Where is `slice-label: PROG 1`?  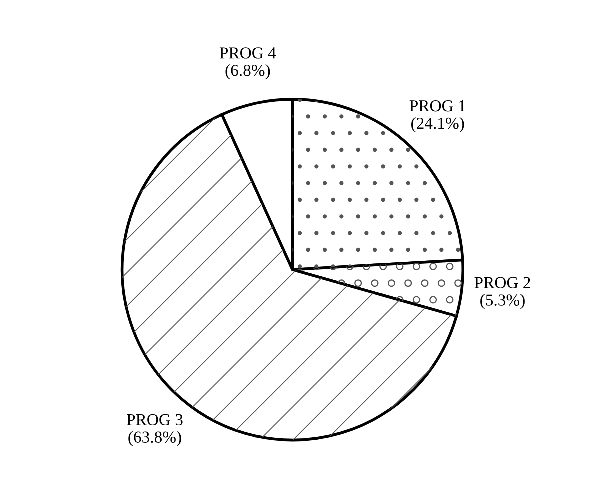 slice-label: PROG 1 is located at coordinates (438, 106).